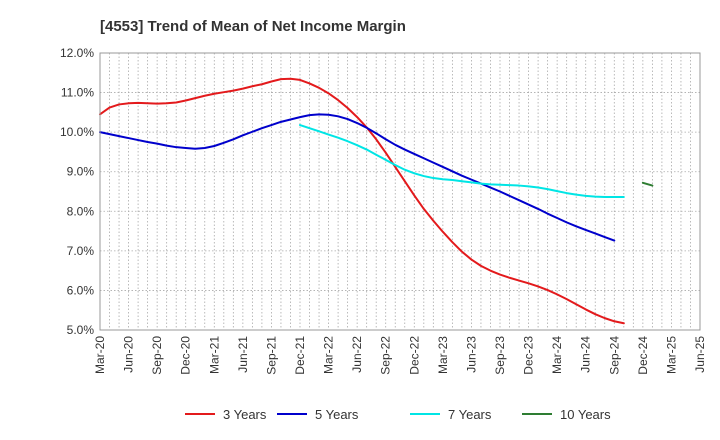 The height and width of the screenshot is (440, 720). What do you see at coordinates (271, 355) in the screenshot?
I see `x-tick-label: Sep-21` at bounding box center [271, 355].